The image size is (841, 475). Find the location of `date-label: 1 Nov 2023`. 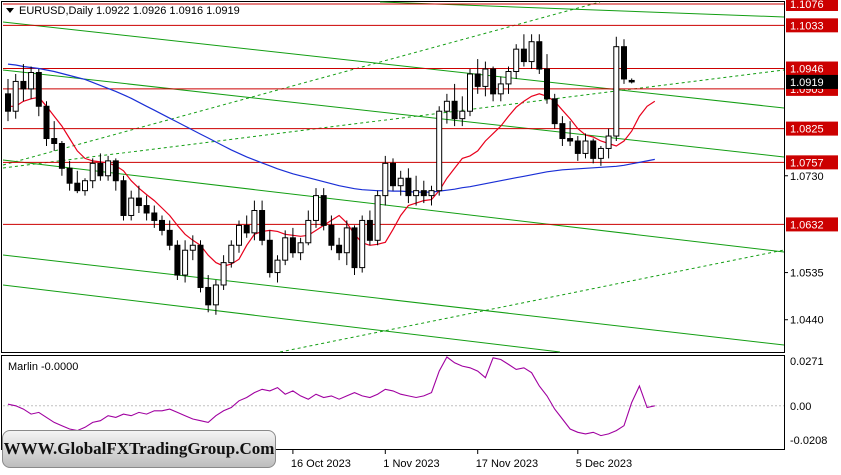

date-label: 1 Nov 2023 is located at coordinates (411, 464).